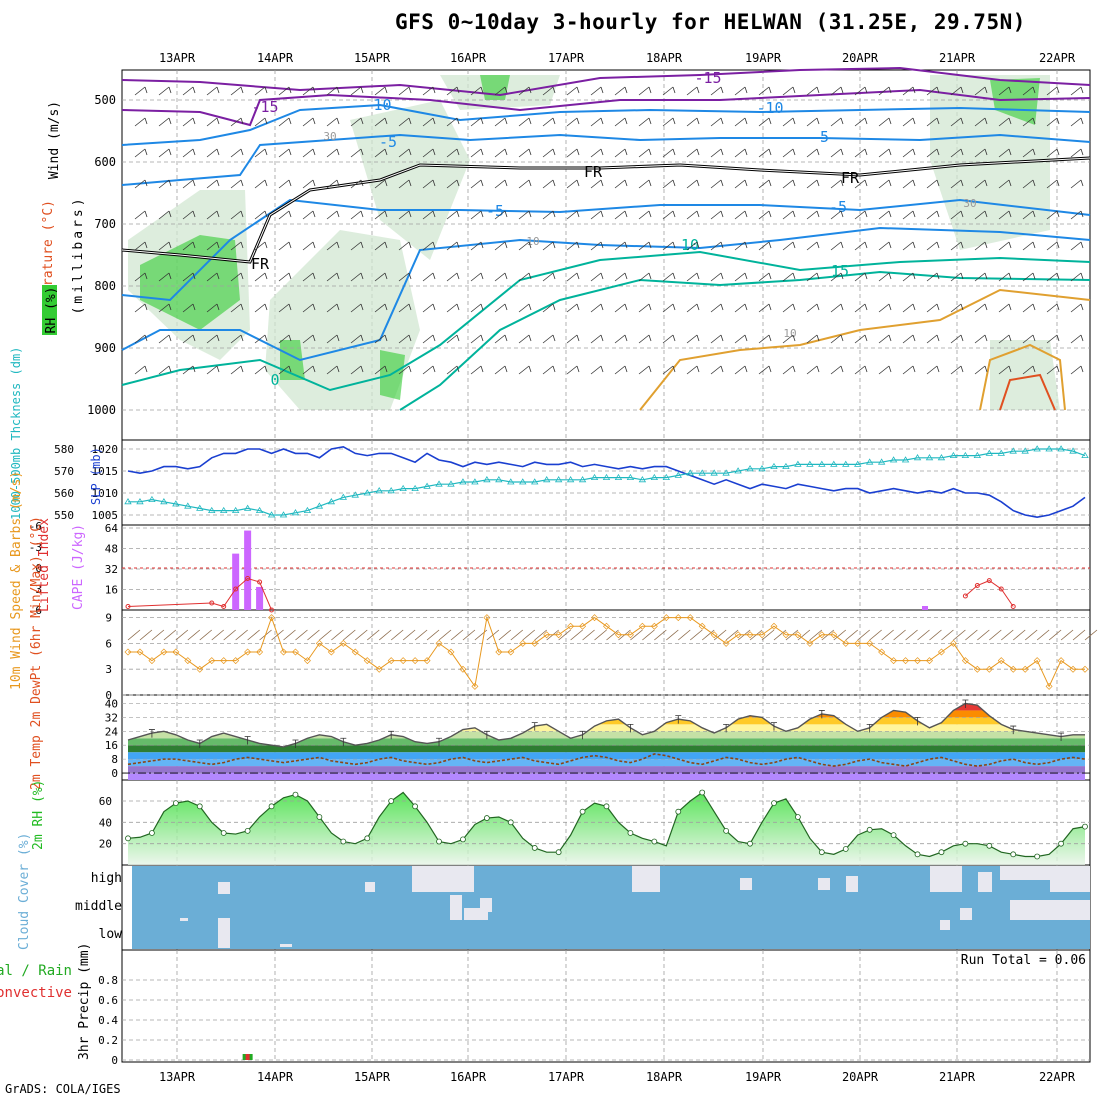 This screenshot has width=1100, height=1100. Describe the element at coordinates (820, 137) in the screenshot. I see `contour-label: -5` at that location.